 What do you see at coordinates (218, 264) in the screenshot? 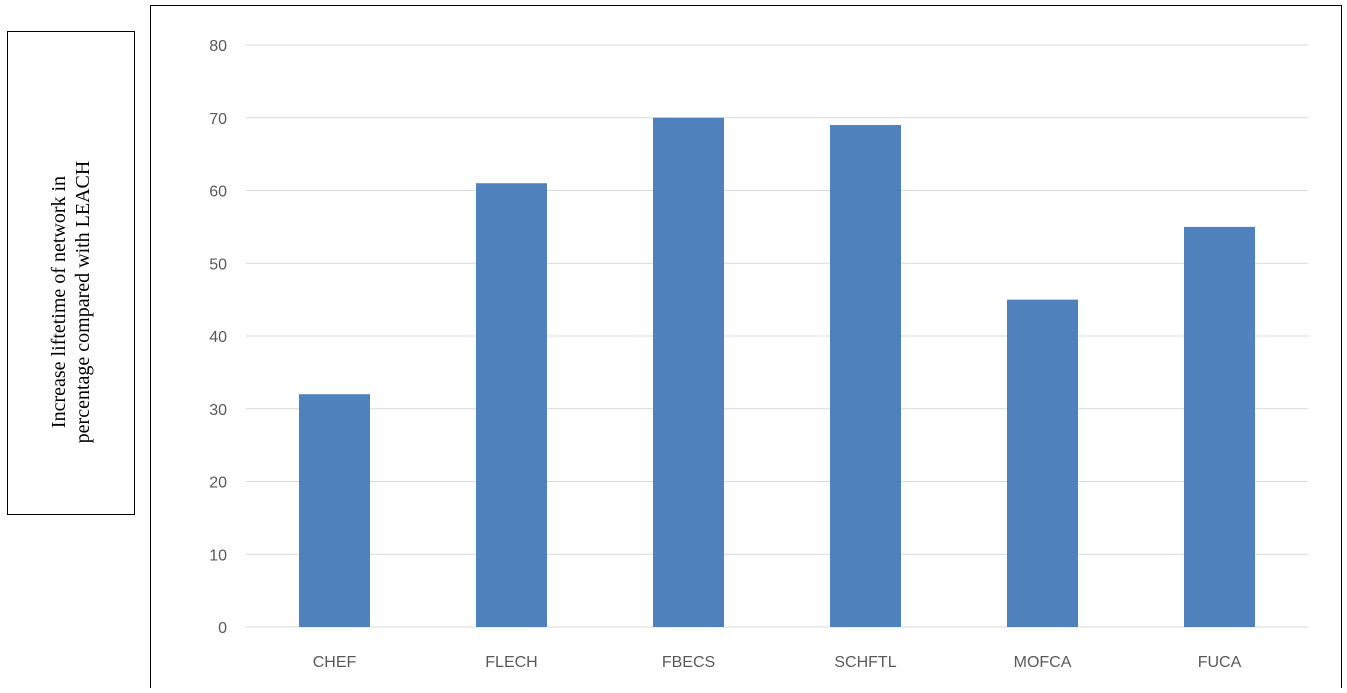
I see `y-tick-label: 50` at bounding box center [218, 264].